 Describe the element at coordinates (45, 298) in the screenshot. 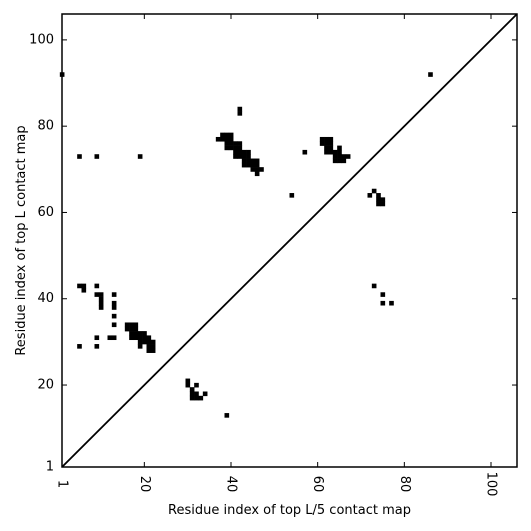

I see `y-tick-label: 40` at that location.